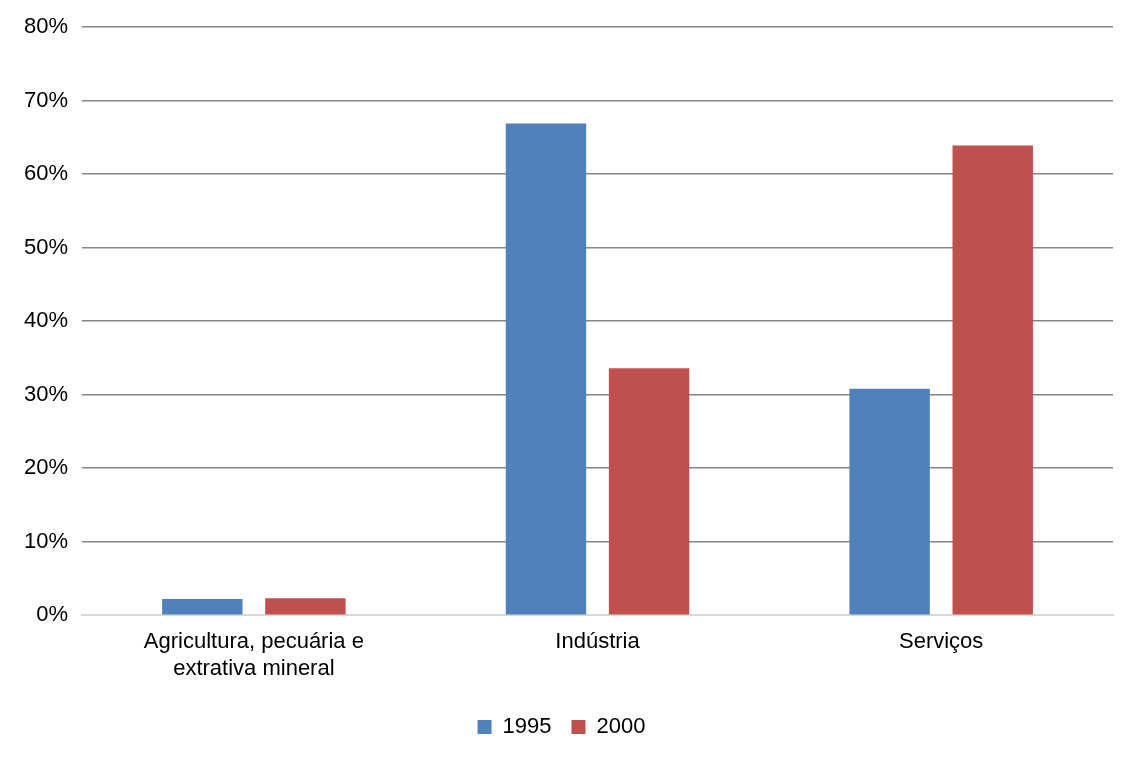 The height and width of the screenshot is (758, 1138). Describe the element at coordinates (46, 173) in the screenshot. I see `y-tick-label: 60%` at that location.